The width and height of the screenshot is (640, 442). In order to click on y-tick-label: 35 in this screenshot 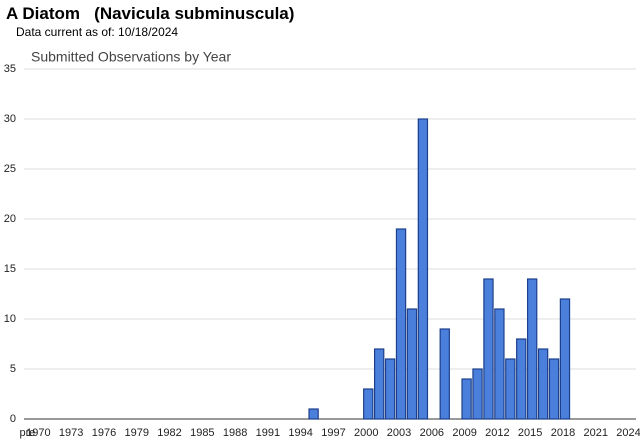, I will do `click(10, 69)`.